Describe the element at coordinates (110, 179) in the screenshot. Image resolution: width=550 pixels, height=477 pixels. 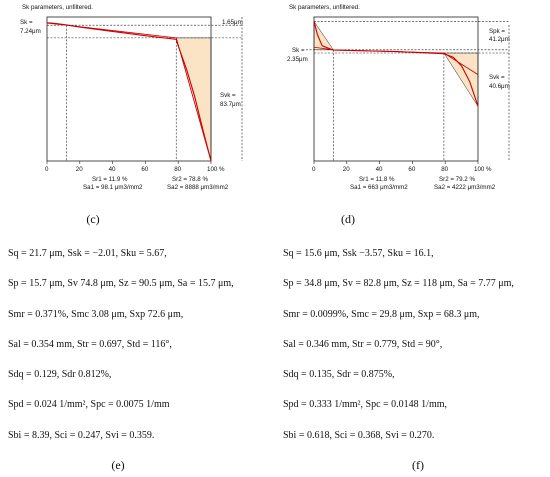
I see `chart-c-sr1: Sr1 = 11.9 %` at that location.